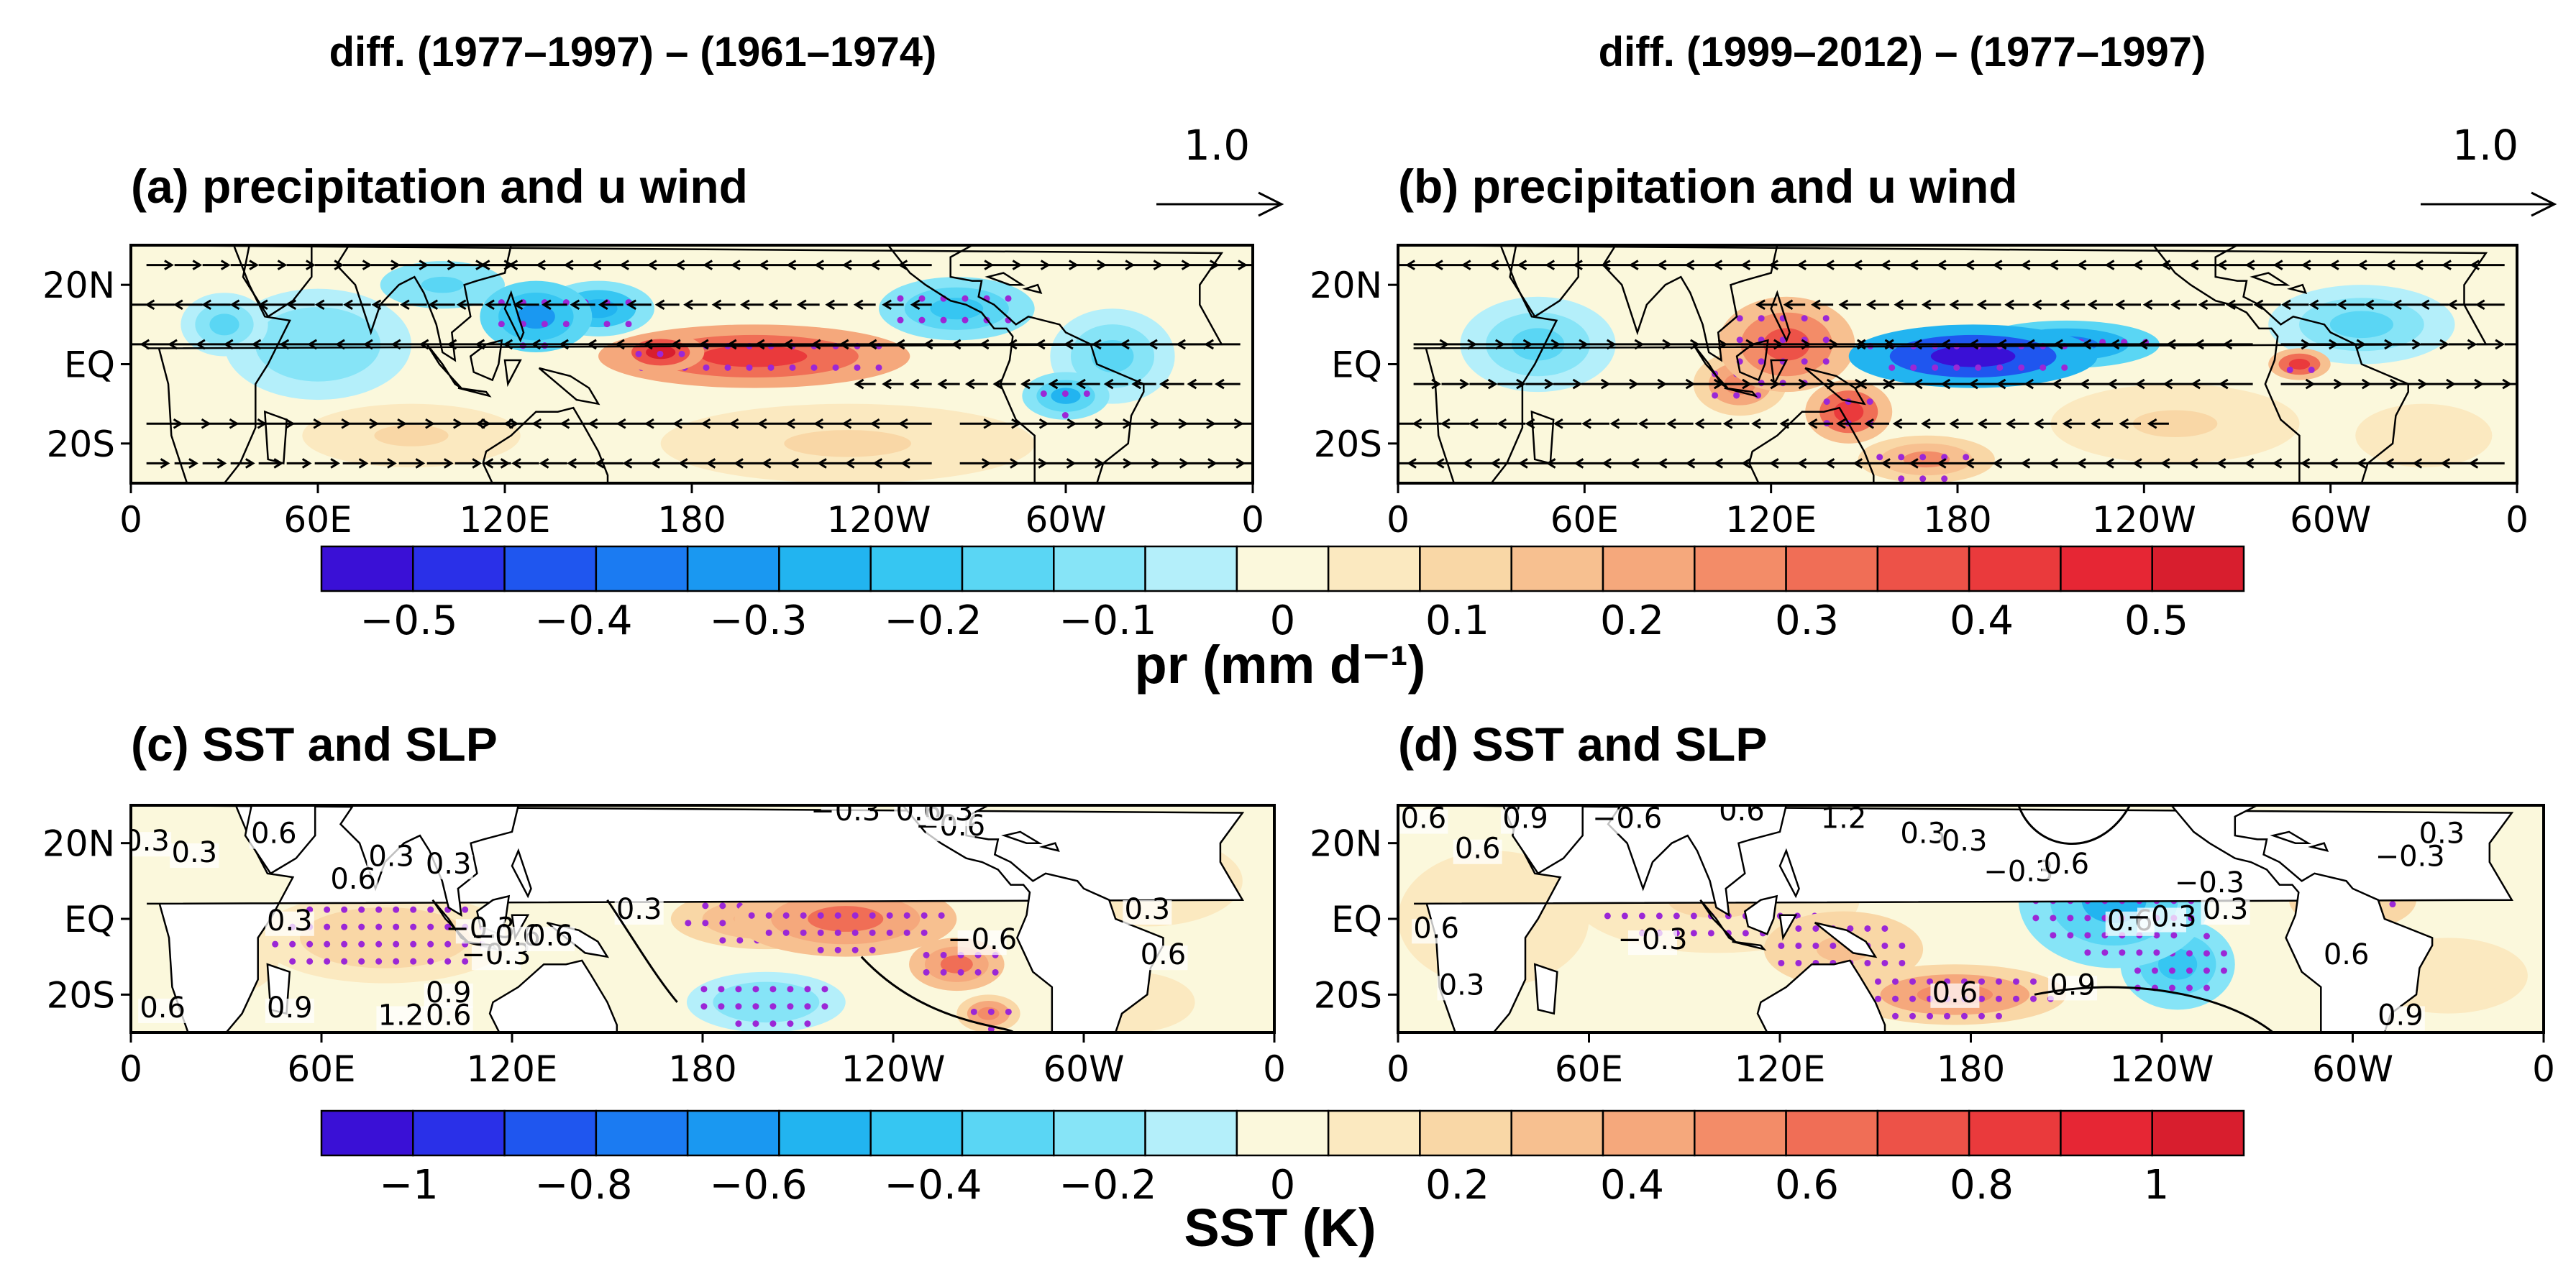  I want to click on y-tick-label: 20S, so click(81, 995).